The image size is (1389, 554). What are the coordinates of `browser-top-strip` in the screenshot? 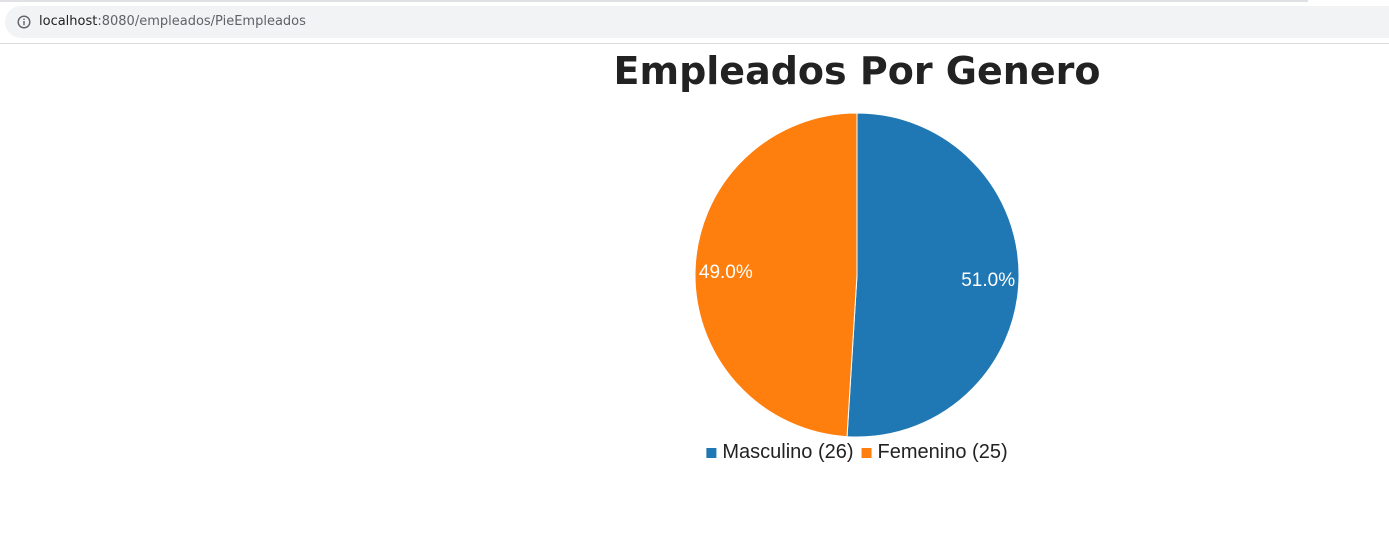 It's located at (694, 2).